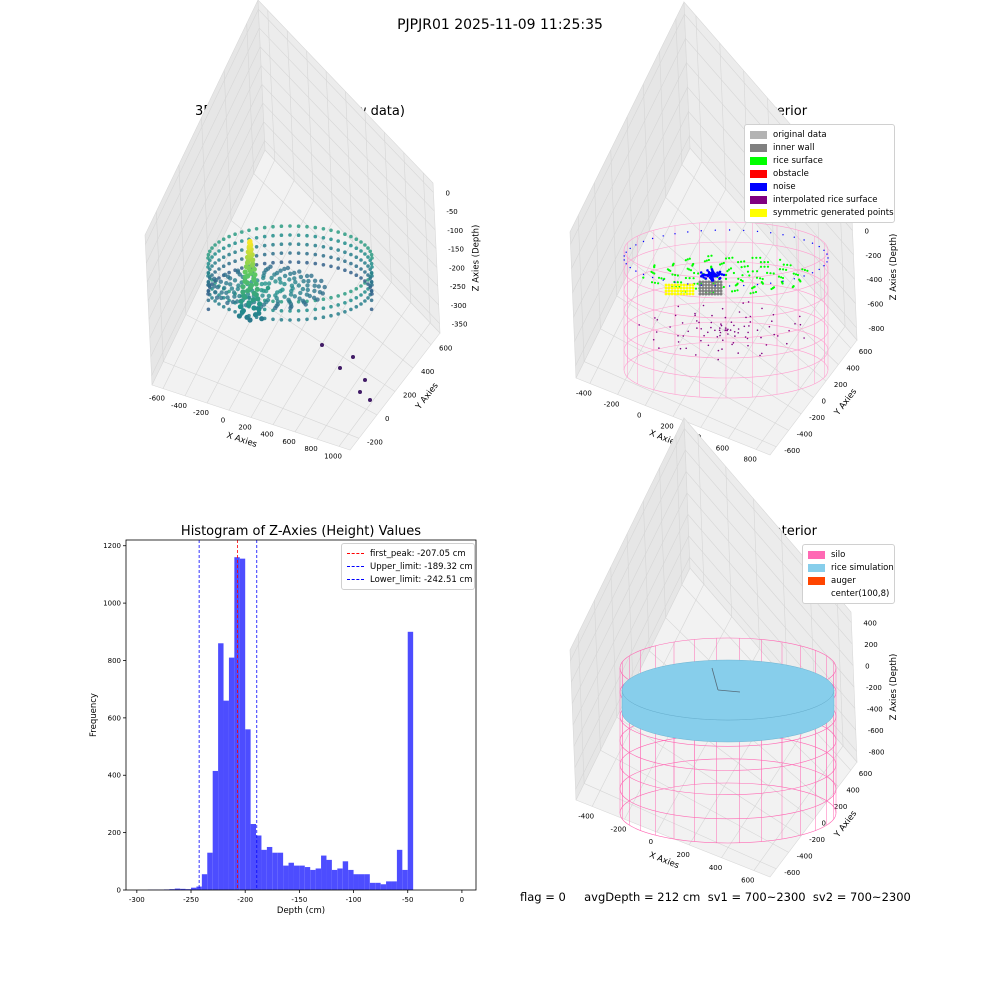 The width and height of the screenshot is (1000, 1000). I want to click on legend-entry: Lower_limit: -242.51 cm, so click(409, 579).